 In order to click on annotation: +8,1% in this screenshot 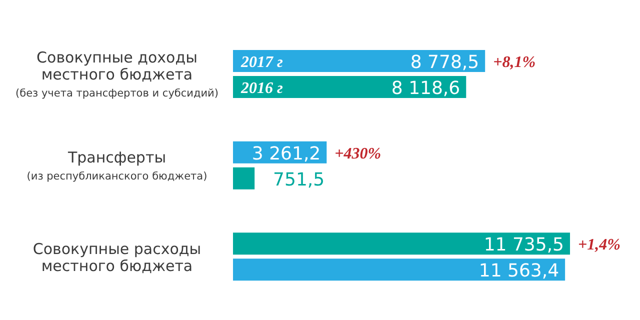, I will do `click(514, 62)`.